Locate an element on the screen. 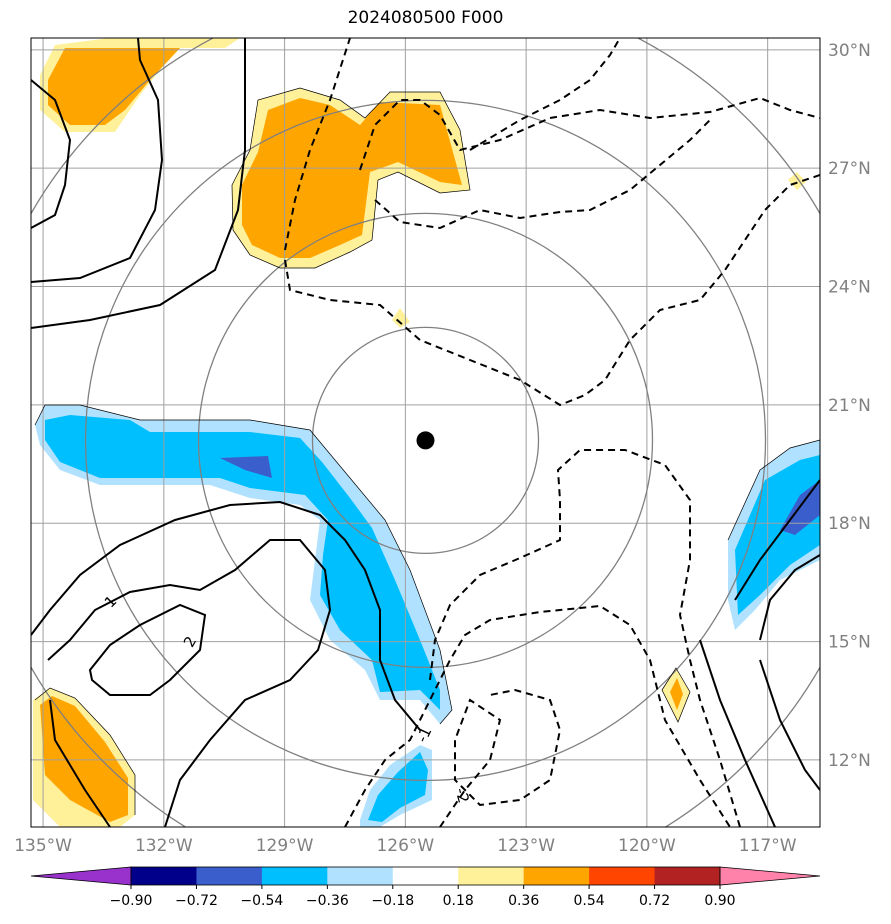  longitude-labels: 135°W 132°W 129°W 126°W 123°W 120°W 117°W is located at coordinates (405, 846).